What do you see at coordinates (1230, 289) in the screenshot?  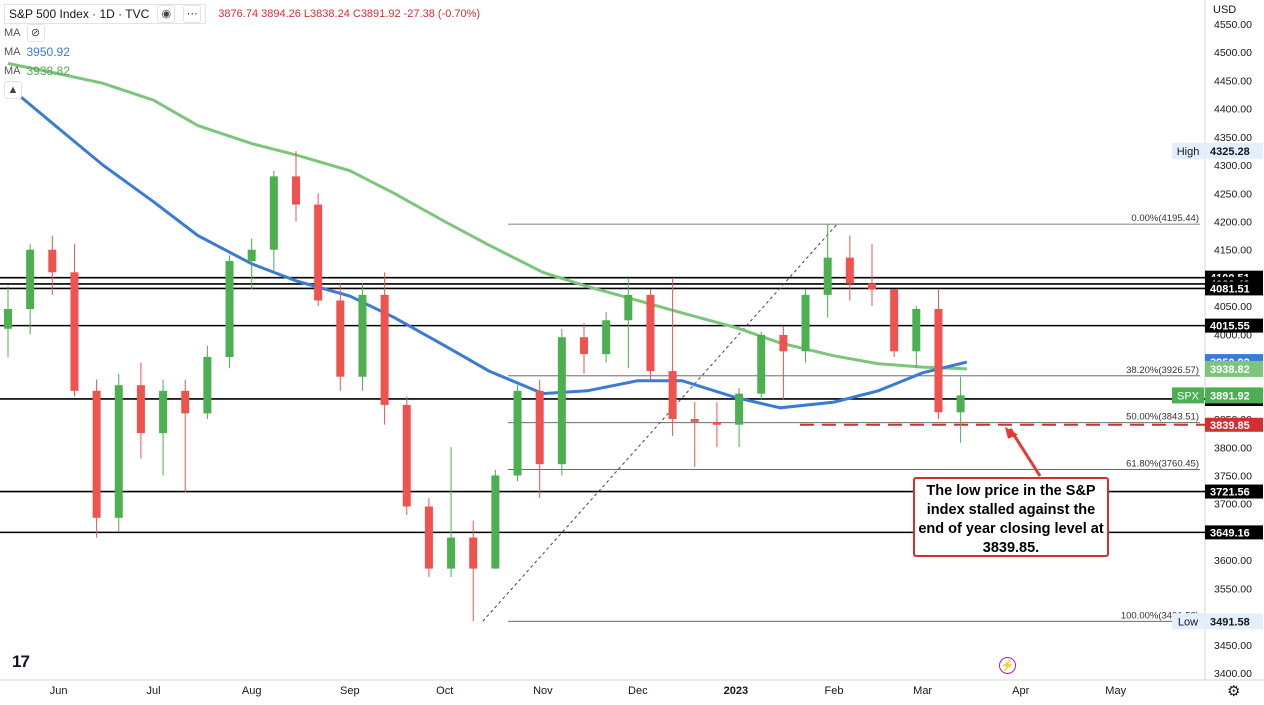 I see `level-badge-label: 4081.51` at bounding box center [1230, 289].